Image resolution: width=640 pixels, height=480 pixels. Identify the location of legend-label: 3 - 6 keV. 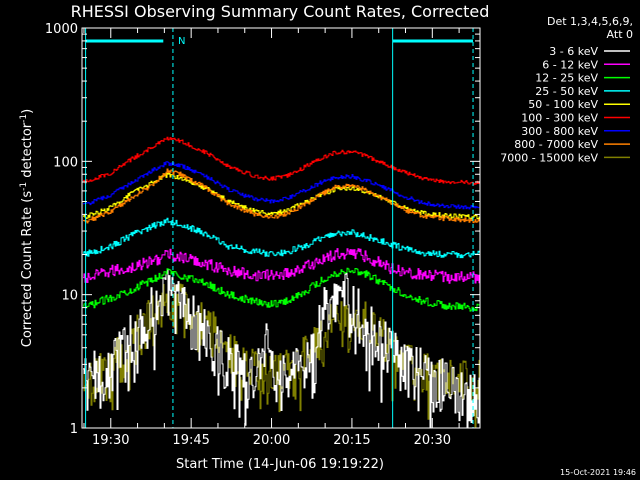
(573, 51).